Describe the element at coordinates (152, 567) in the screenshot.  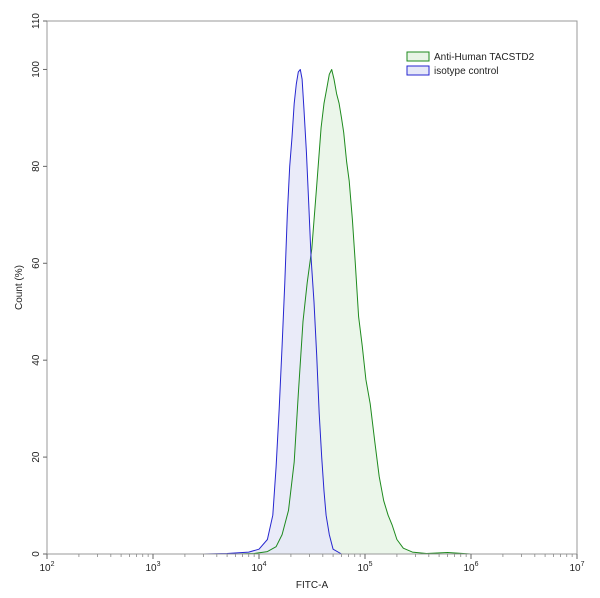
I see `x-tick-label: 10³` at that location.